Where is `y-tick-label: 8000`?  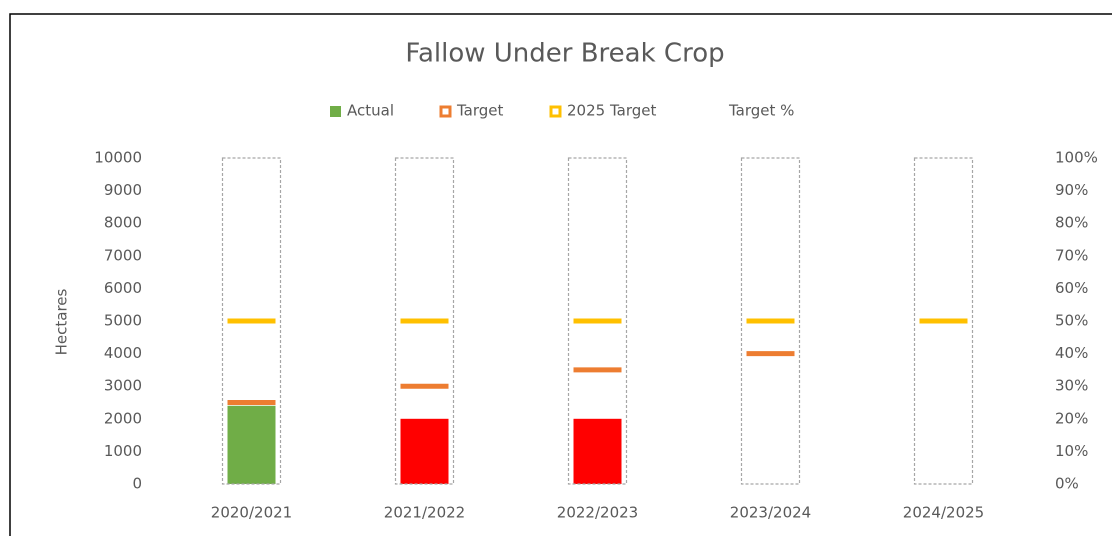 y-tick-label: 8000 is located at coordinates (123, 223).